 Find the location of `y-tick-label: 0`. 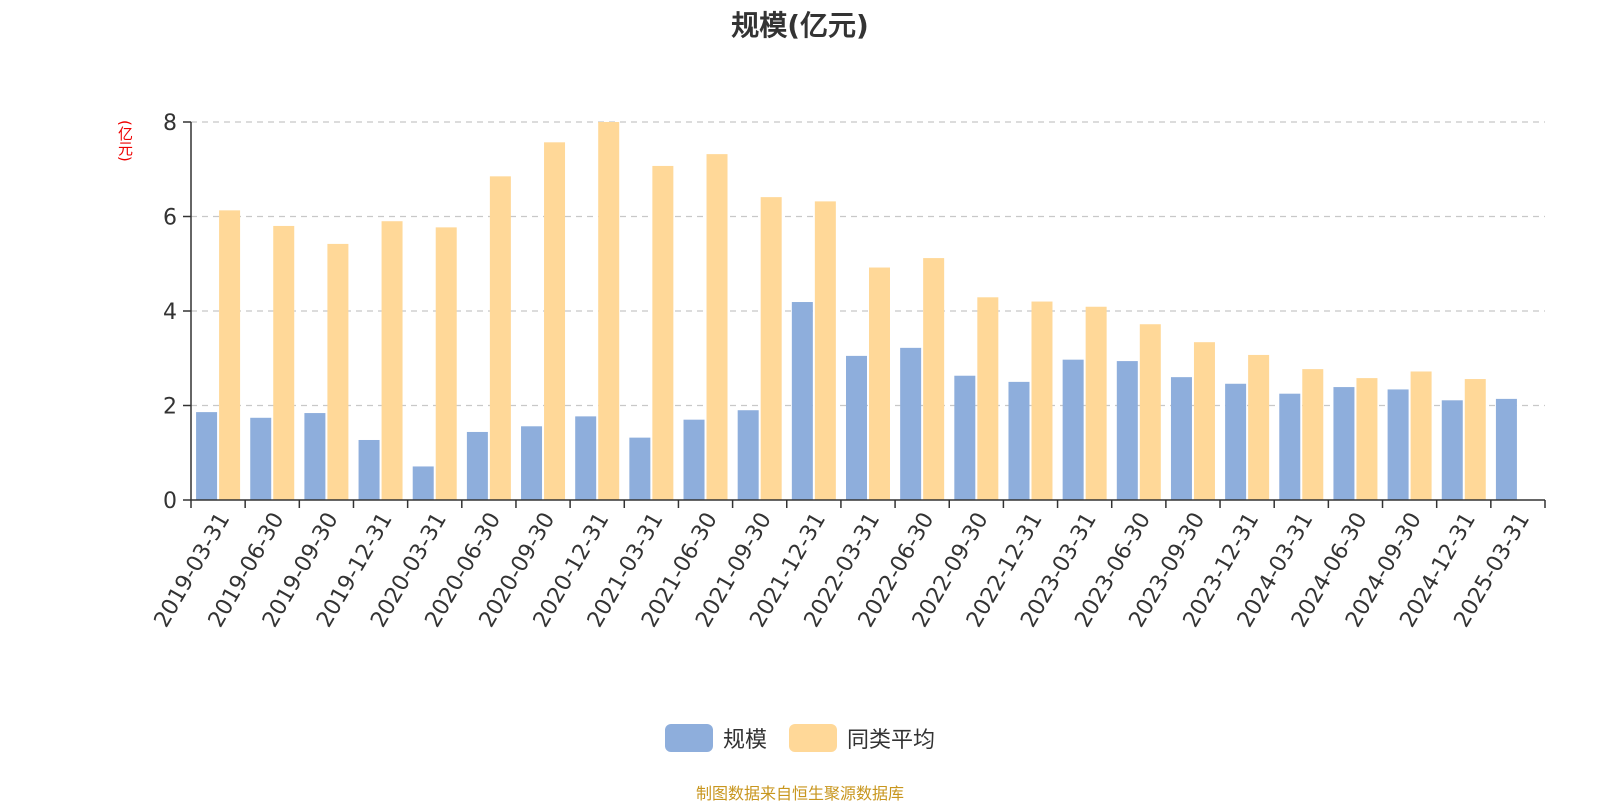

y-tick-label: 0 is located at coordinates (170, 501).